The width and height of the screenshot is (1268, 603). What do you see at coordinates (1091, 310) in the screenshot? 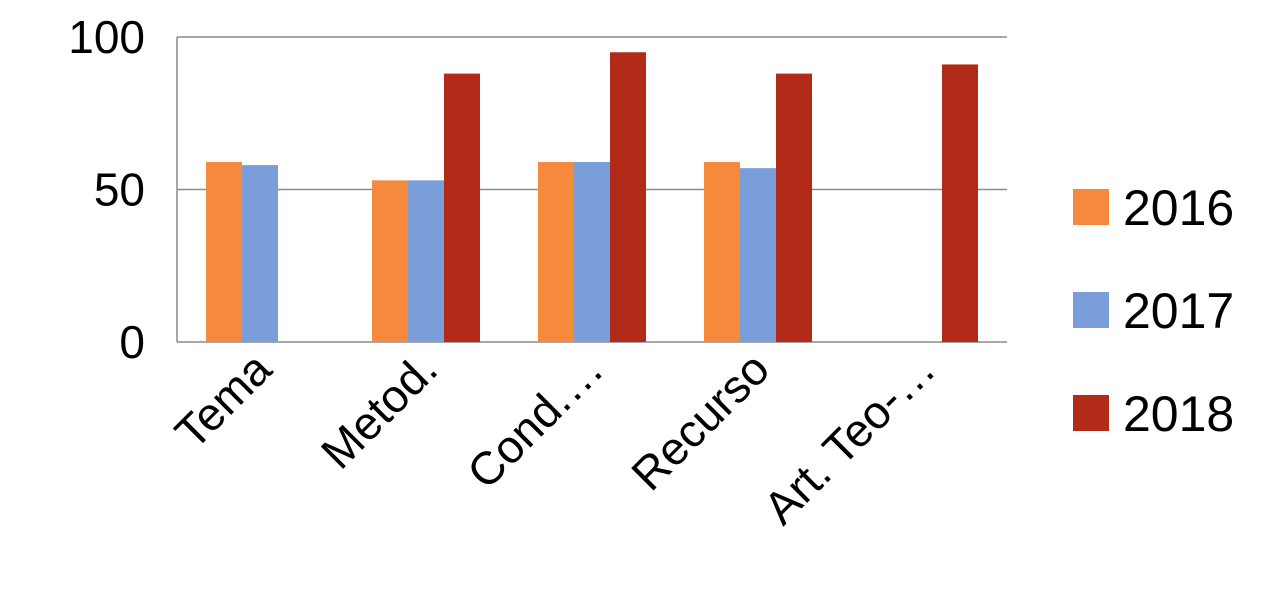
I see `legend-swatch-2017` at bounding box center [1091, 310].